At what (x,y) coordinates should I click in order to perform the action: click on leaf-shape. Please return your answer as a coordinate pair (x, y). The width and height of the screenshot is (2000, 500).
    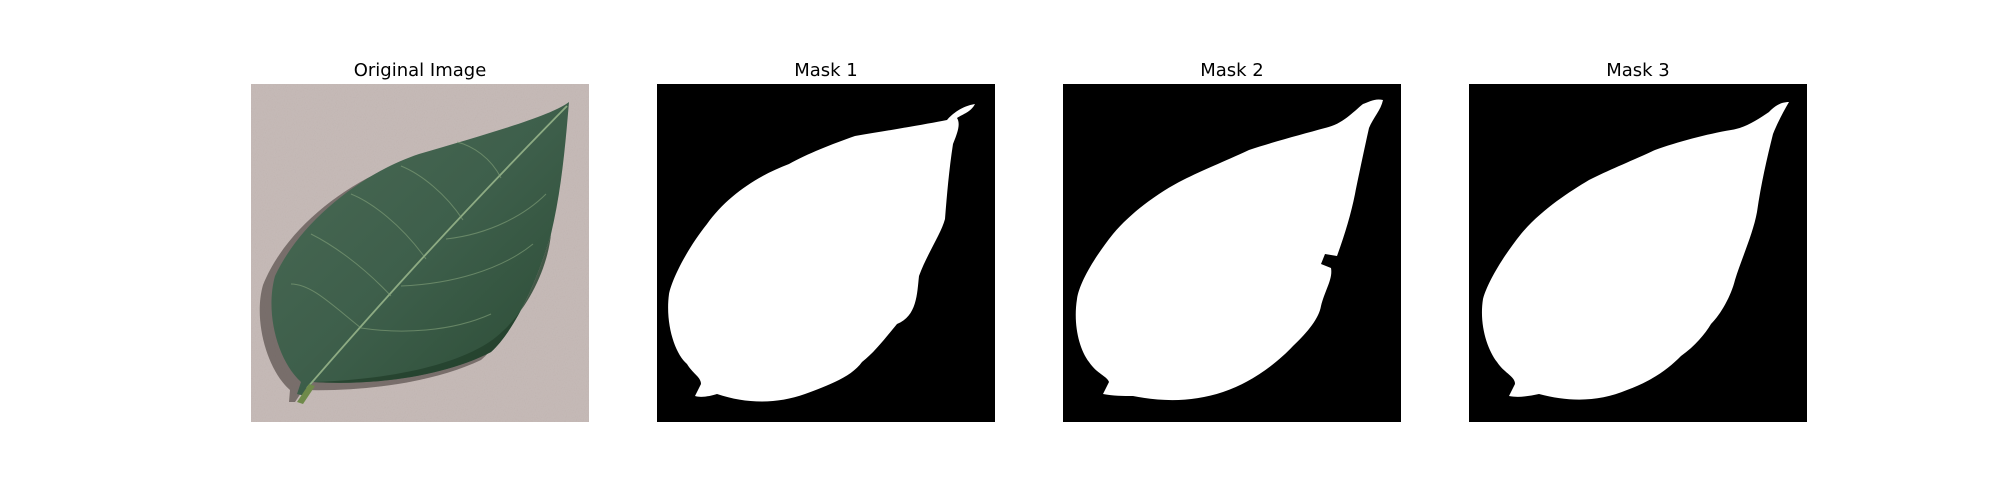
    Looking at the image, I should click on (420, 249).